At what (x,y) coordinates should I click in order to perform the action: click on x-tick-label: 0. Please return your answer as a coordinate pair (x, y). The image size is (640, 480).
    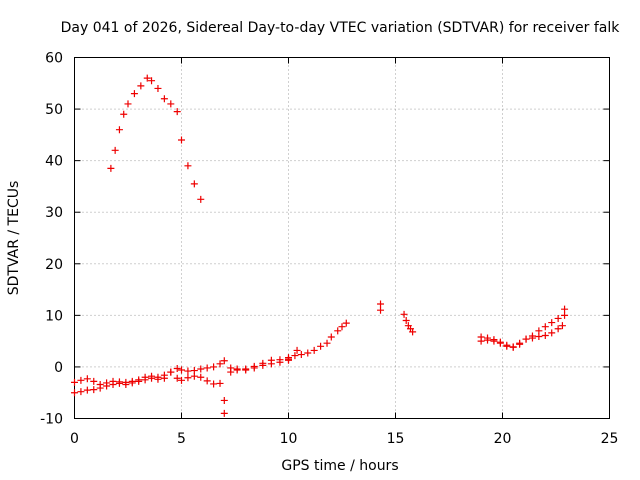
    Looking at the image, I should click on (74, 439).